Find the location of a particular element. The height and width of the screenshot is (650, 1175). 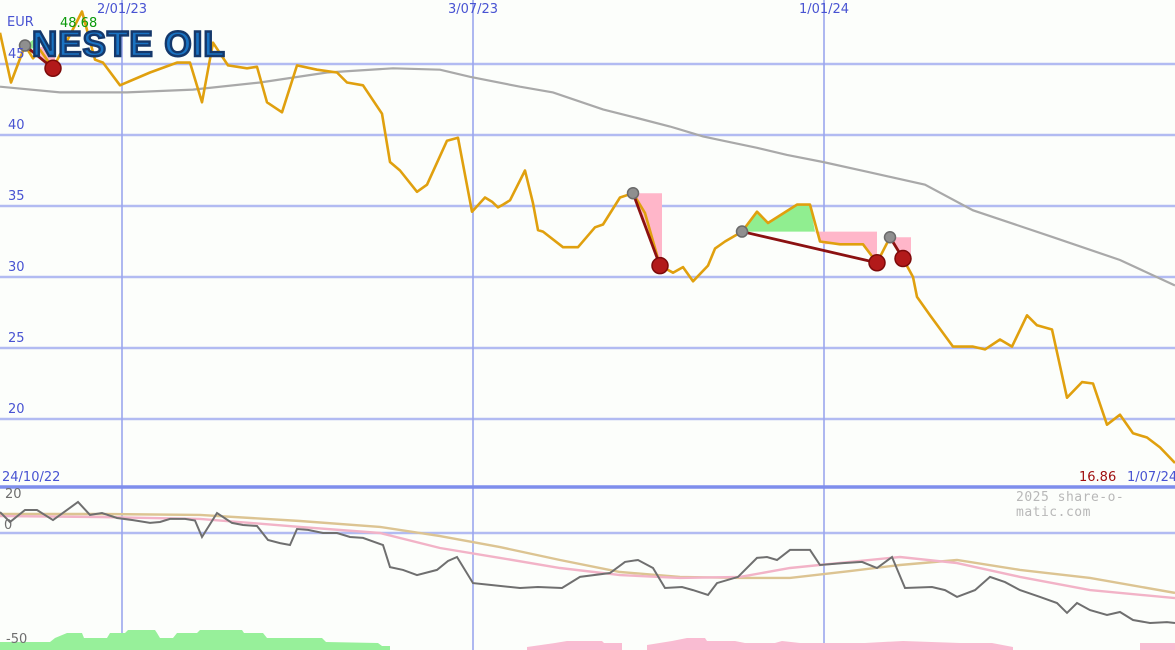

indicator-tick-label--50: -50 is located at coordinates (17, 639).